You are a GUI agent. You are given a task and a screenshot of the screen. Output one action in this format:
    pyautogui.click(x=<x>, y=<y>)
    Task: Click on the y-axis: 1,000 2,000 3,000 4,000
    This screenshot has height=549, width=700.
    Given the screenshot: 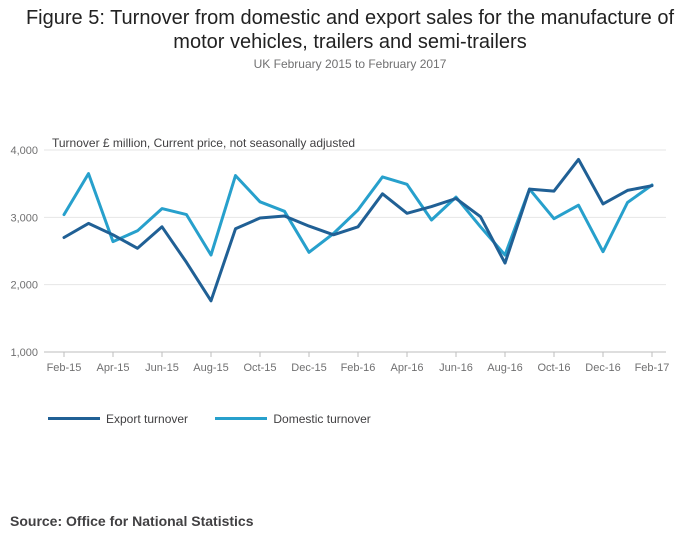 What is the action you would take?
    pyautogui.click(x=24, y=252)
    